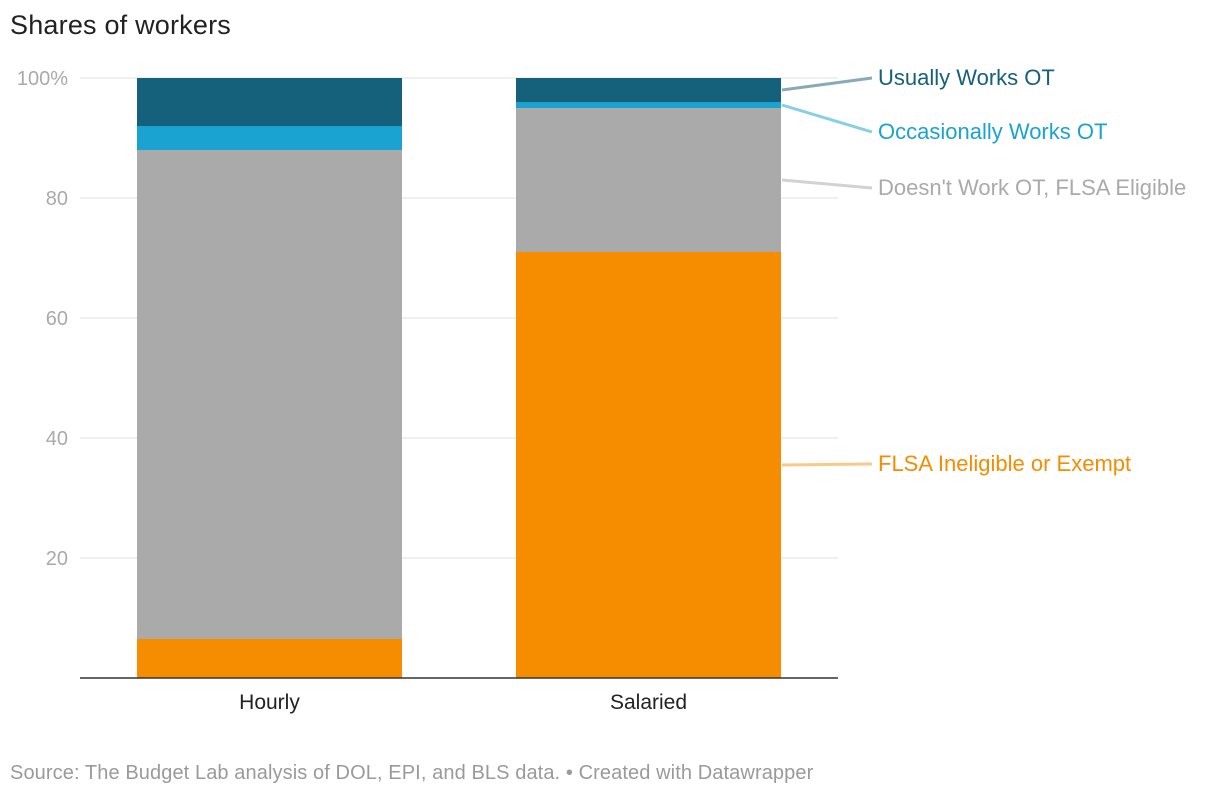 This screenshot has height=798, width=1220. What do you see at coordinates (42, 319) in the screenshot?
I see `y-axis-ticks: 20 40 60 80 100%` at bounding box center [42, 319].